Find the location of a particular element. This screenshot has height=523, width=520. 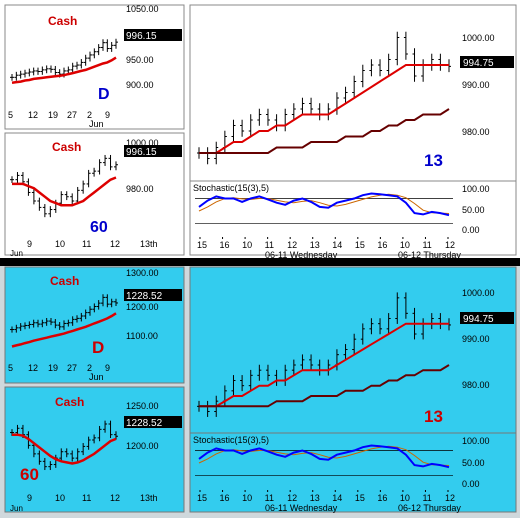

bottom-hourly-xtick: 12 is located at coordinates (115, 498).